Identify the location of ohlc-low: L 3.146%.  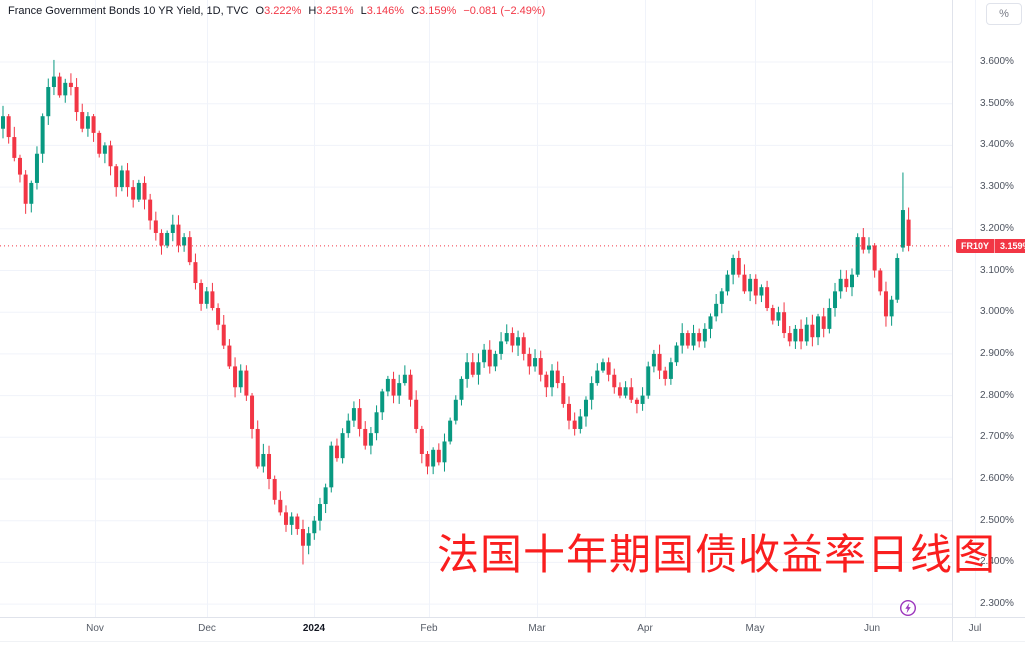
(382, 11).